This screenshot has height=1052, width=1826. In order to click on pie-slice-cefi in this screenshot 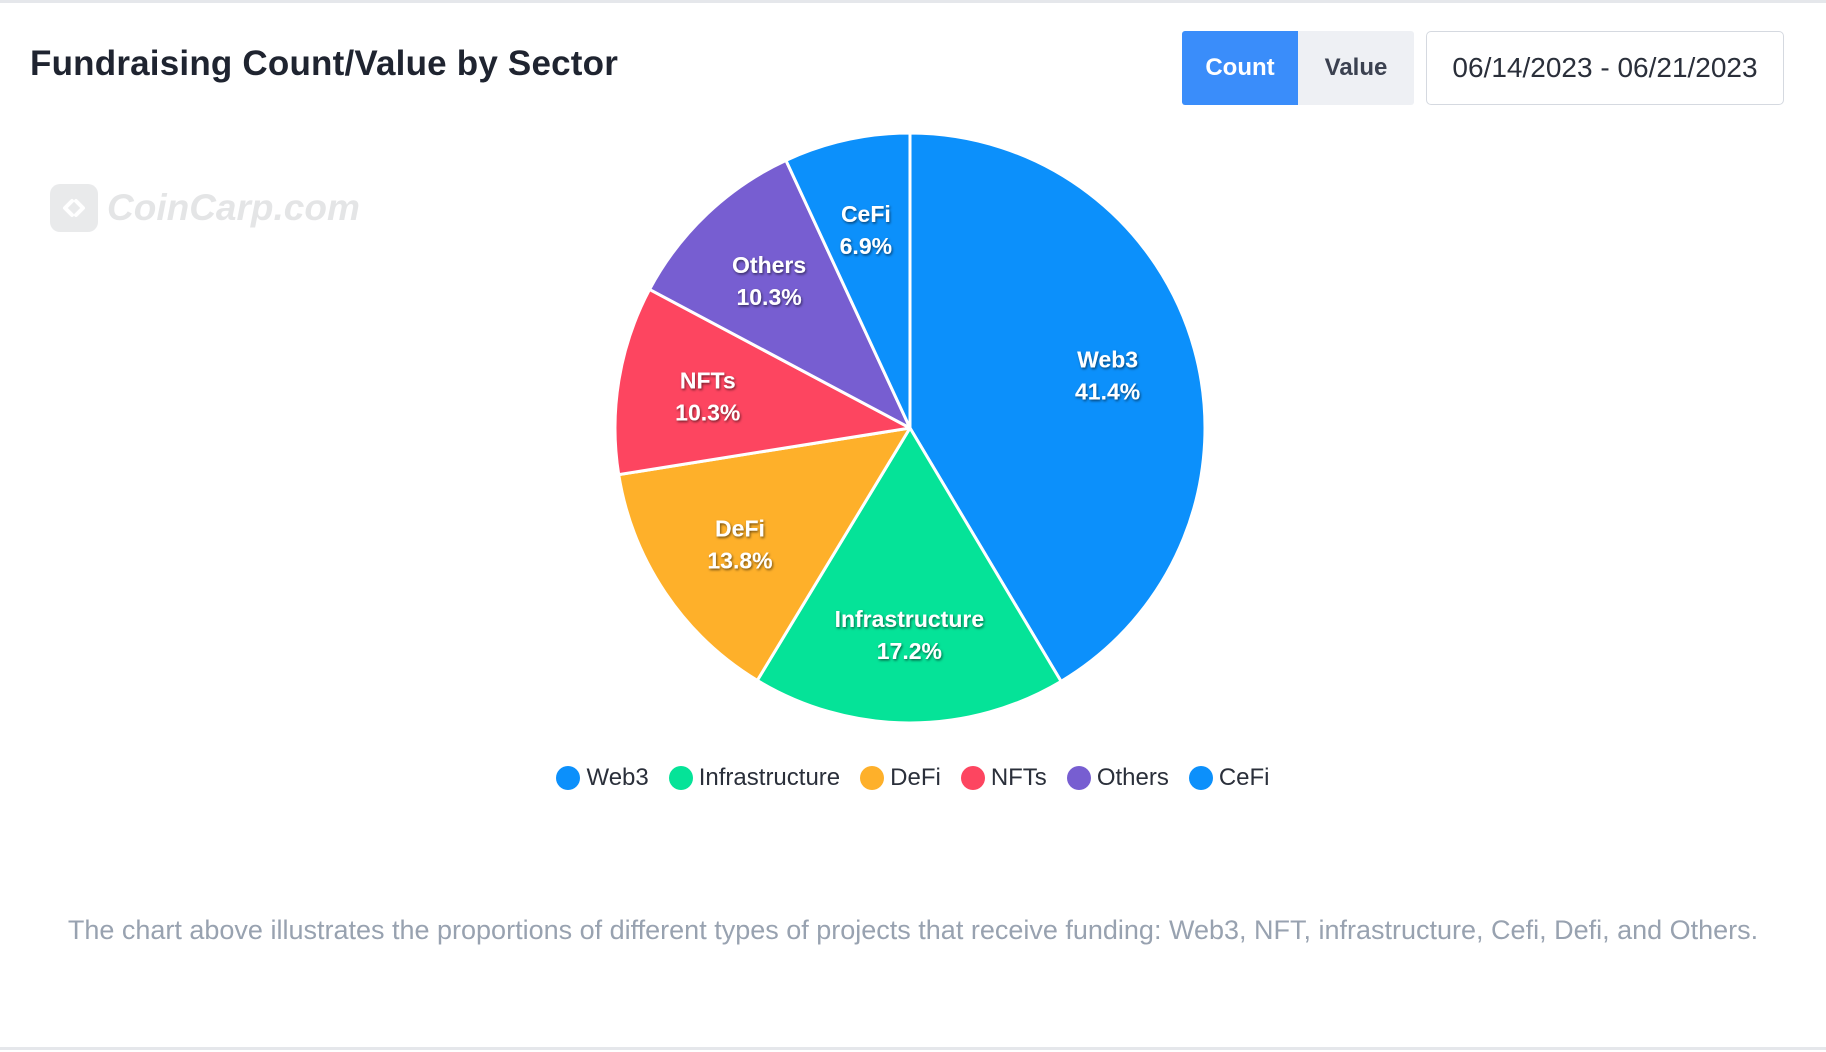, I will do `click(848, 280)`.